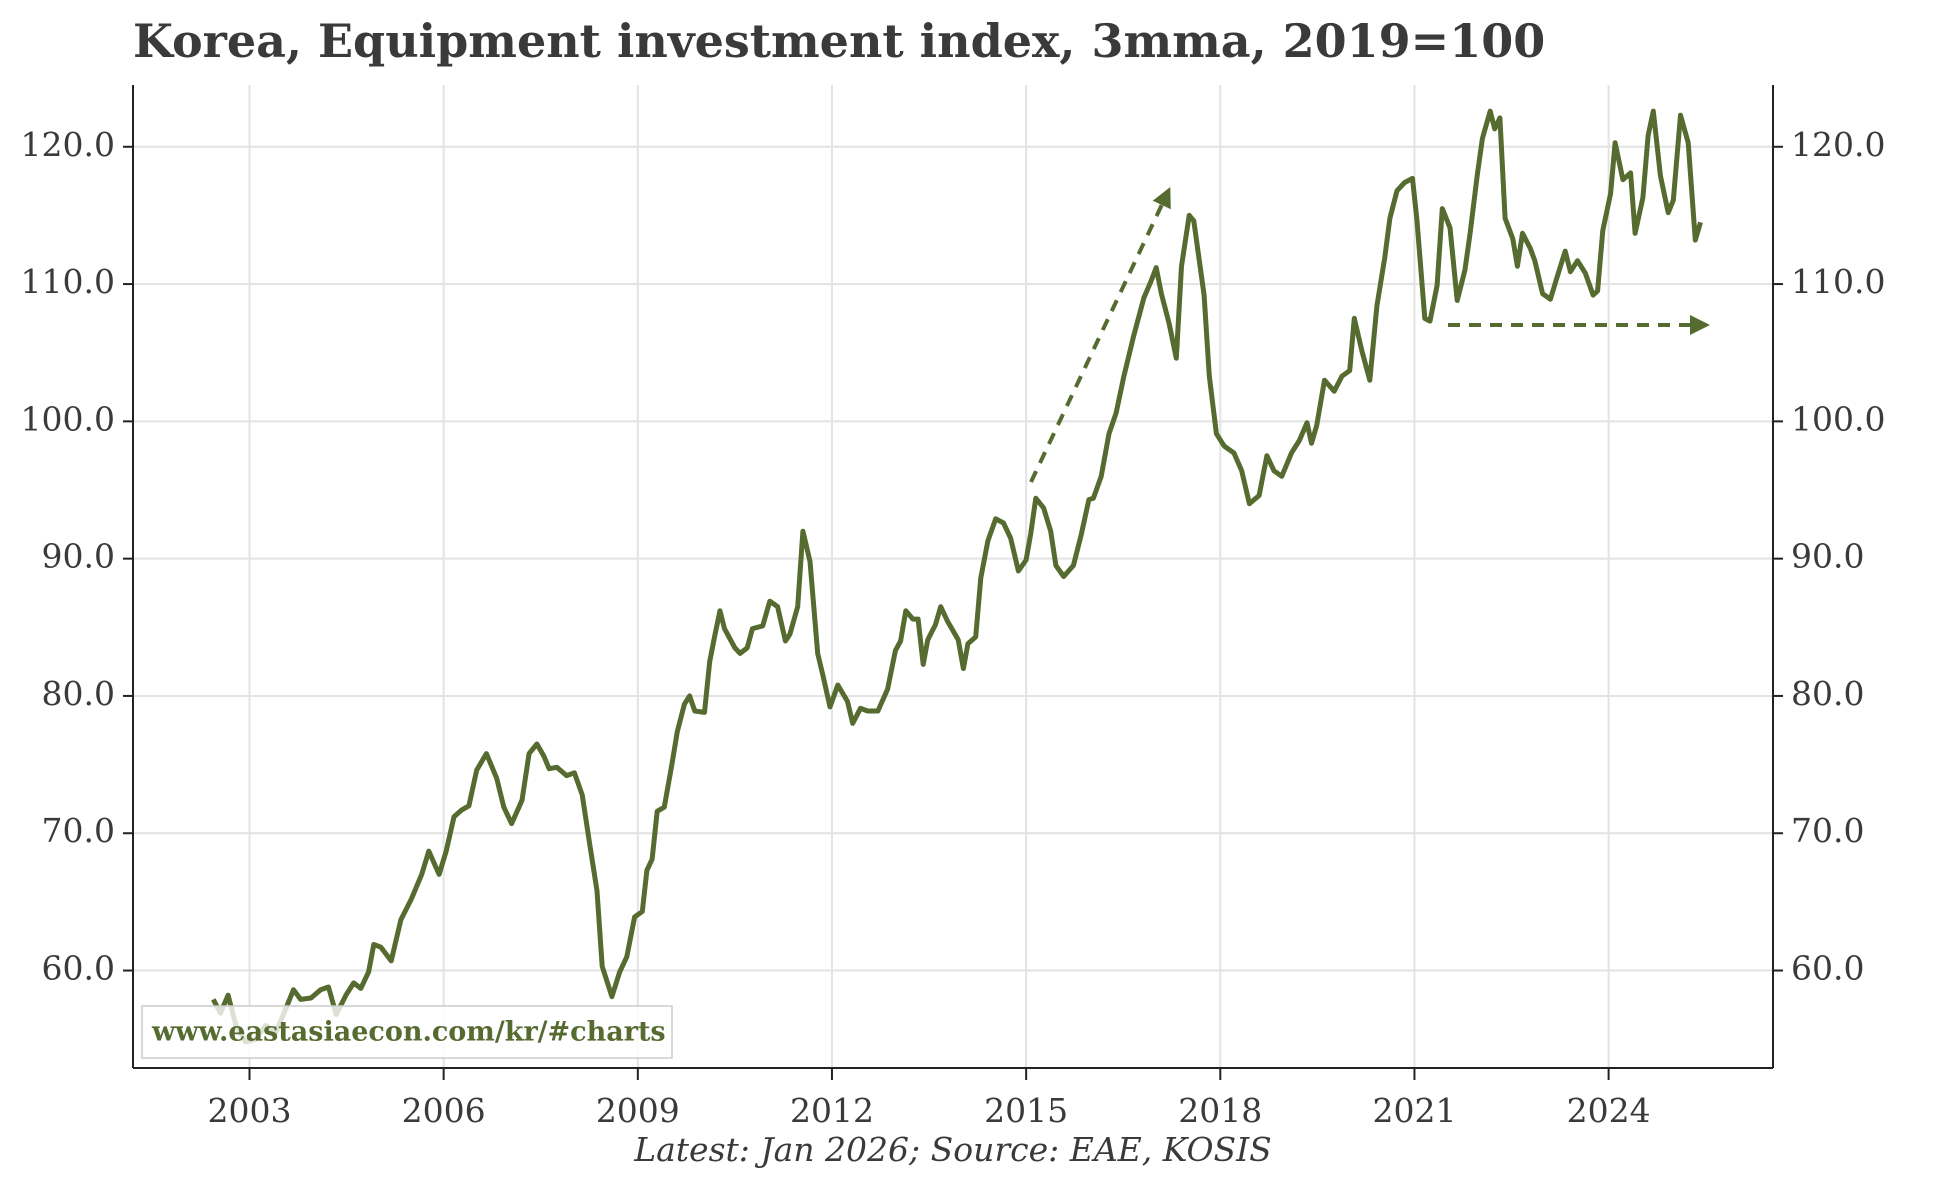 The width and height of the screenshot is (1944, 1178). Describe the element at coordinates (444, 1110) in the screenshot. I see `x-tick-label: 2006` at that location.